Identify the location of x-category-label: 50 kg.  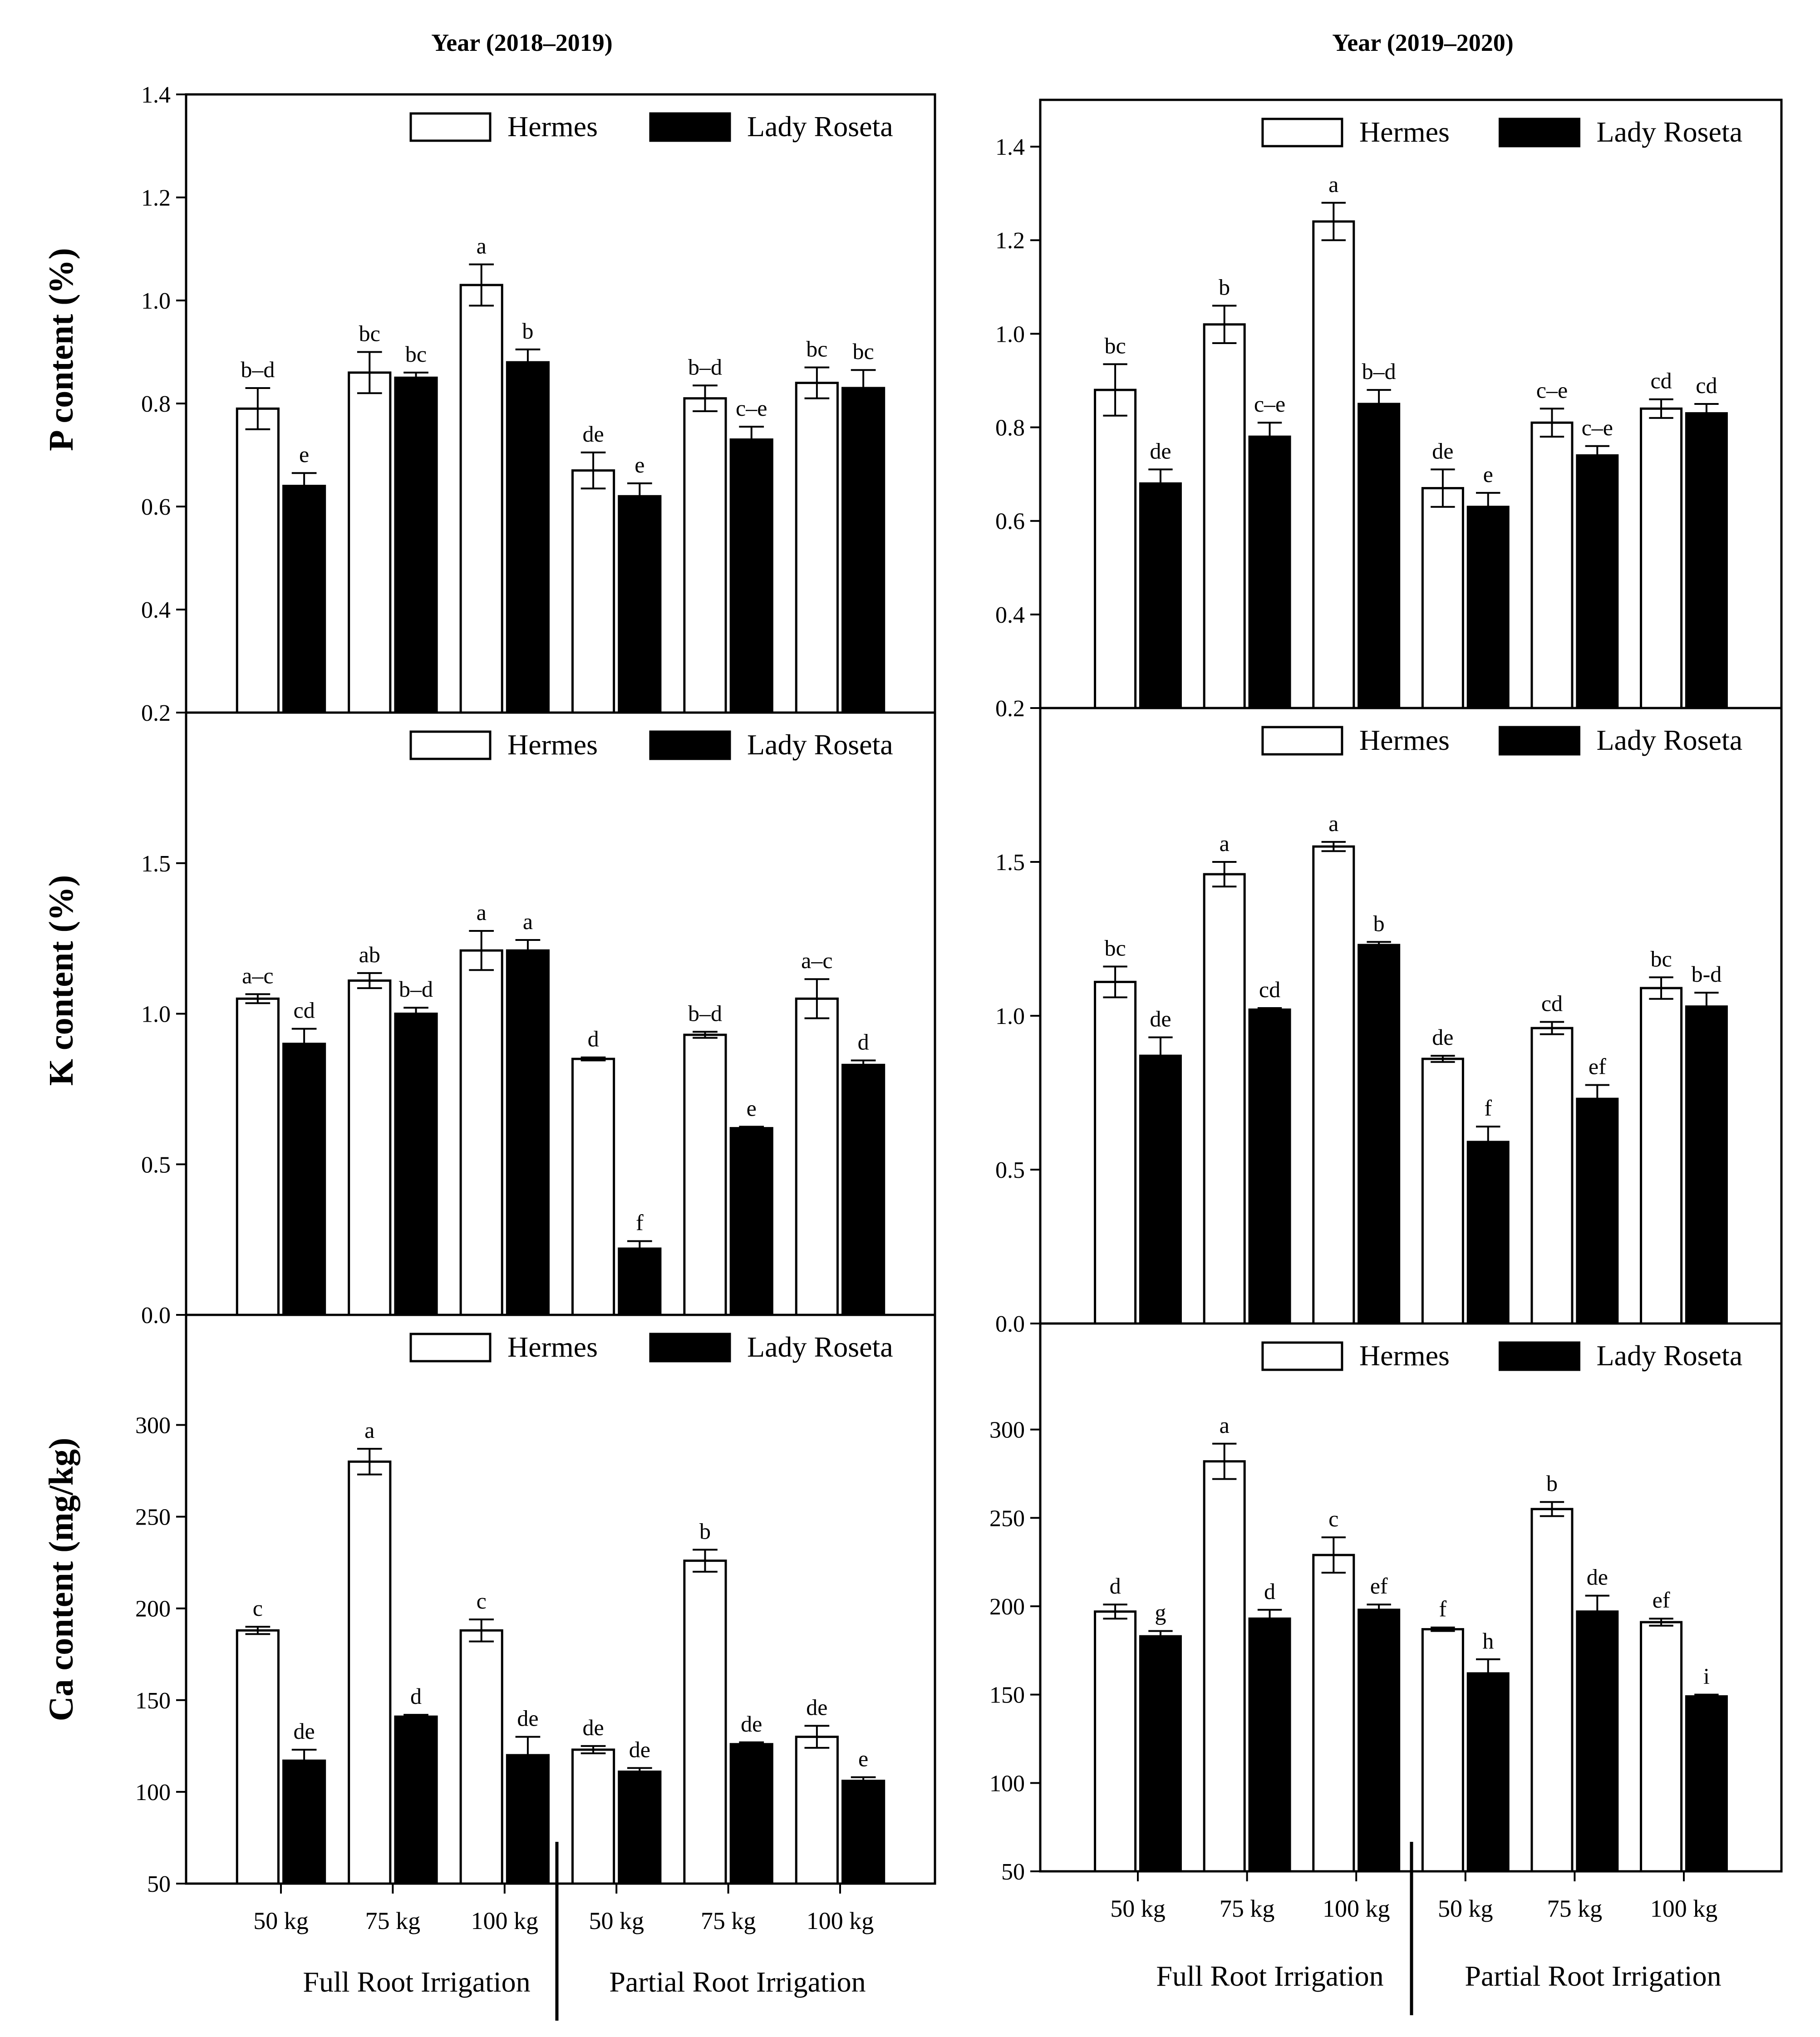
(617, 1921).